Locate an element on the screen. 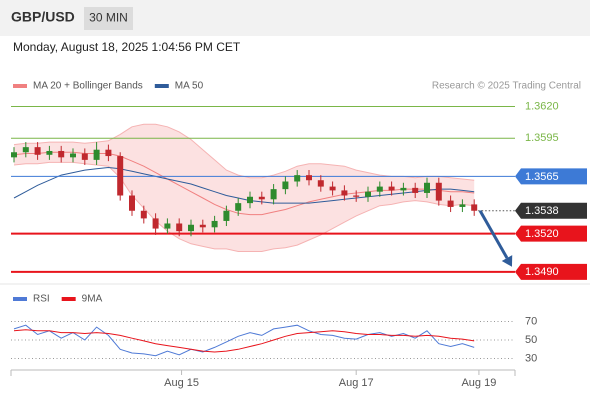 This screenshot has height=400, width=590. x-tick-label: Aug 17 is located at coordinates (356, 383).